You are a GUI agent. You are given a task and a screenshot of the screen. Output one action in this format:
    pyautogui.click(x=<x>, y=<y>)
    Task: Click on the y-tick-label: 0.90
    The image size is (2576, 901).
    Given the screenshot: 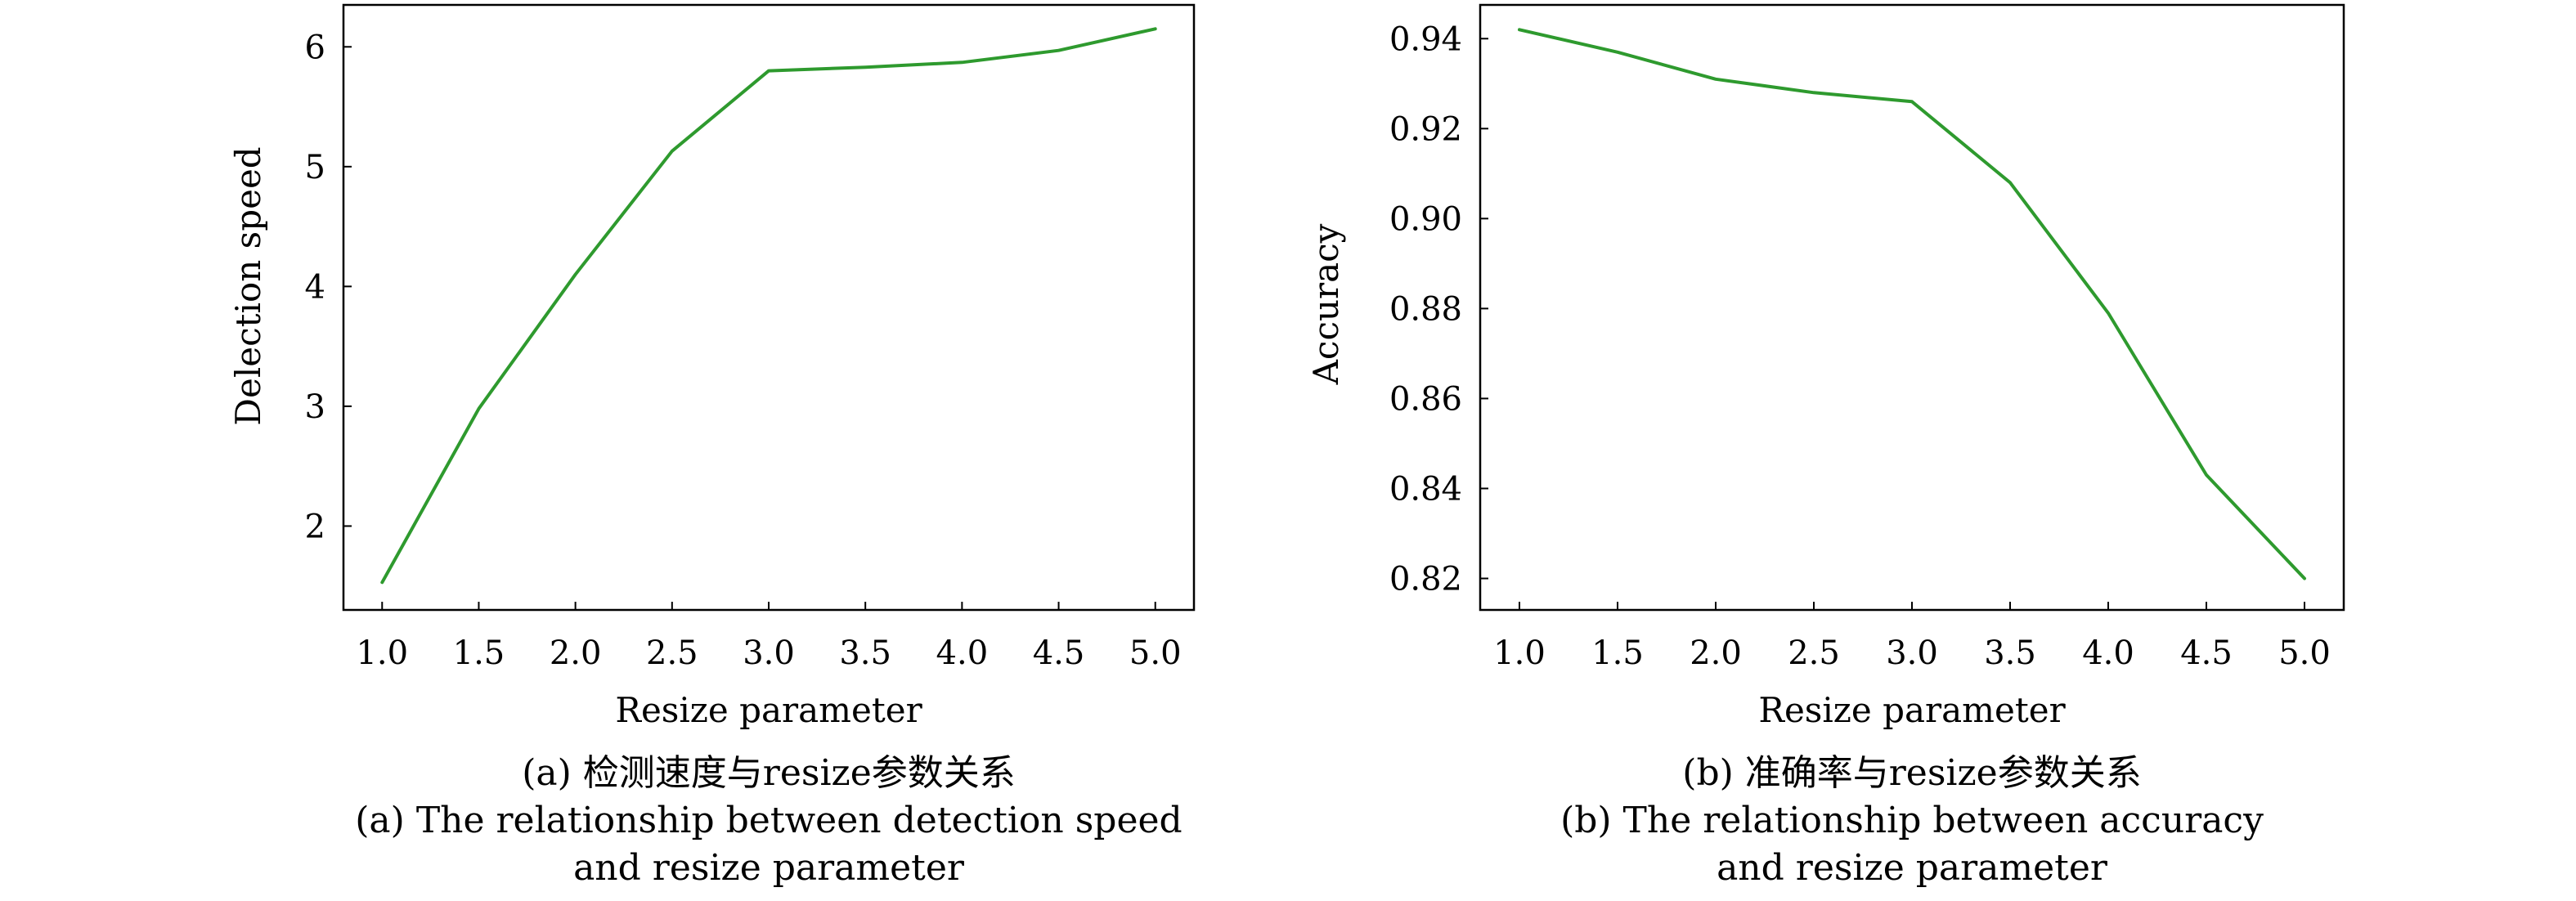 What is the action you would take?
    pyautogui.click(x=1425, y=219)
    